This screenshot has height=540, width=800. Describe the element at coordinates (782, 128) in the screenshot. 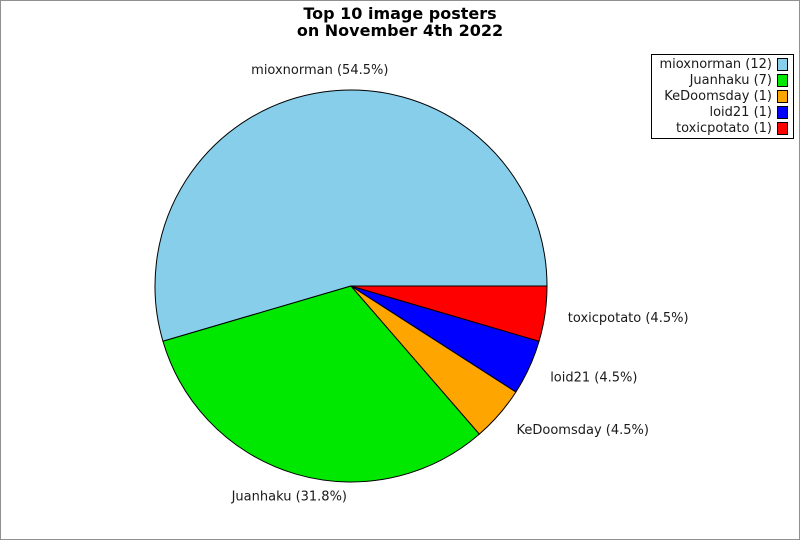

I see `legend-swatch-toxicpotato` at that location.